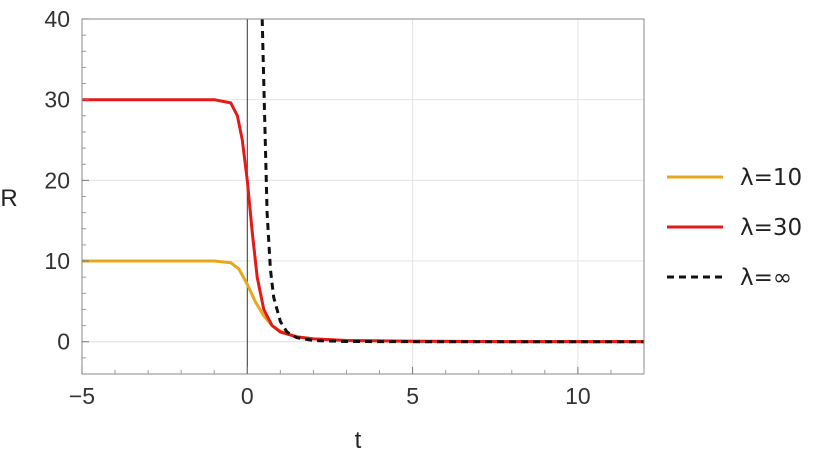 The width and height of the screenshot is (830, 459). What do you see at coordinates (734, 228) in the screenshot?
I see `legend: λ=10 λ=30 λ=∞` at bounding box center [734, 228].